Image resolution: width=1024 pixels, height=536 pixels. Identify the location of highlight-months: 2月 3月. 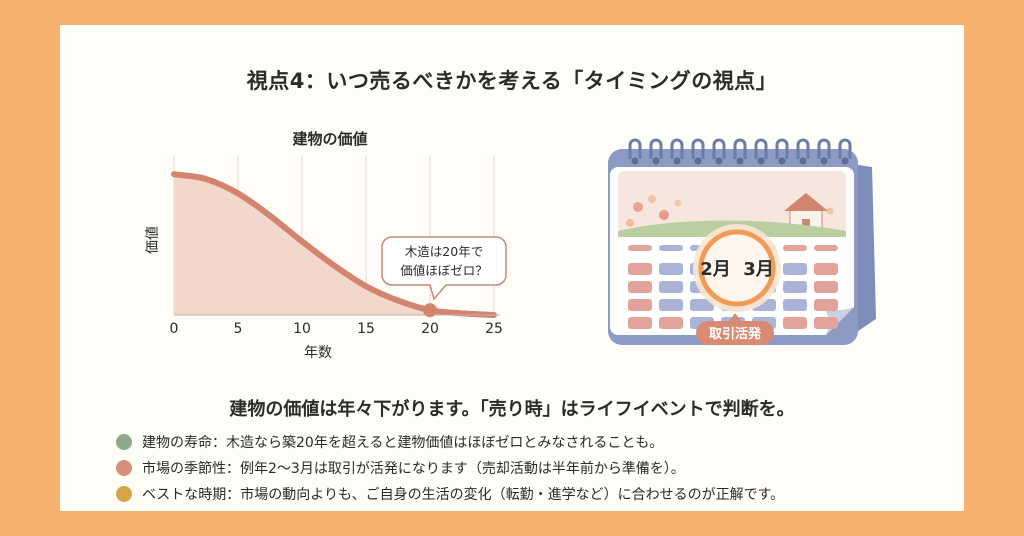
(737, 269).